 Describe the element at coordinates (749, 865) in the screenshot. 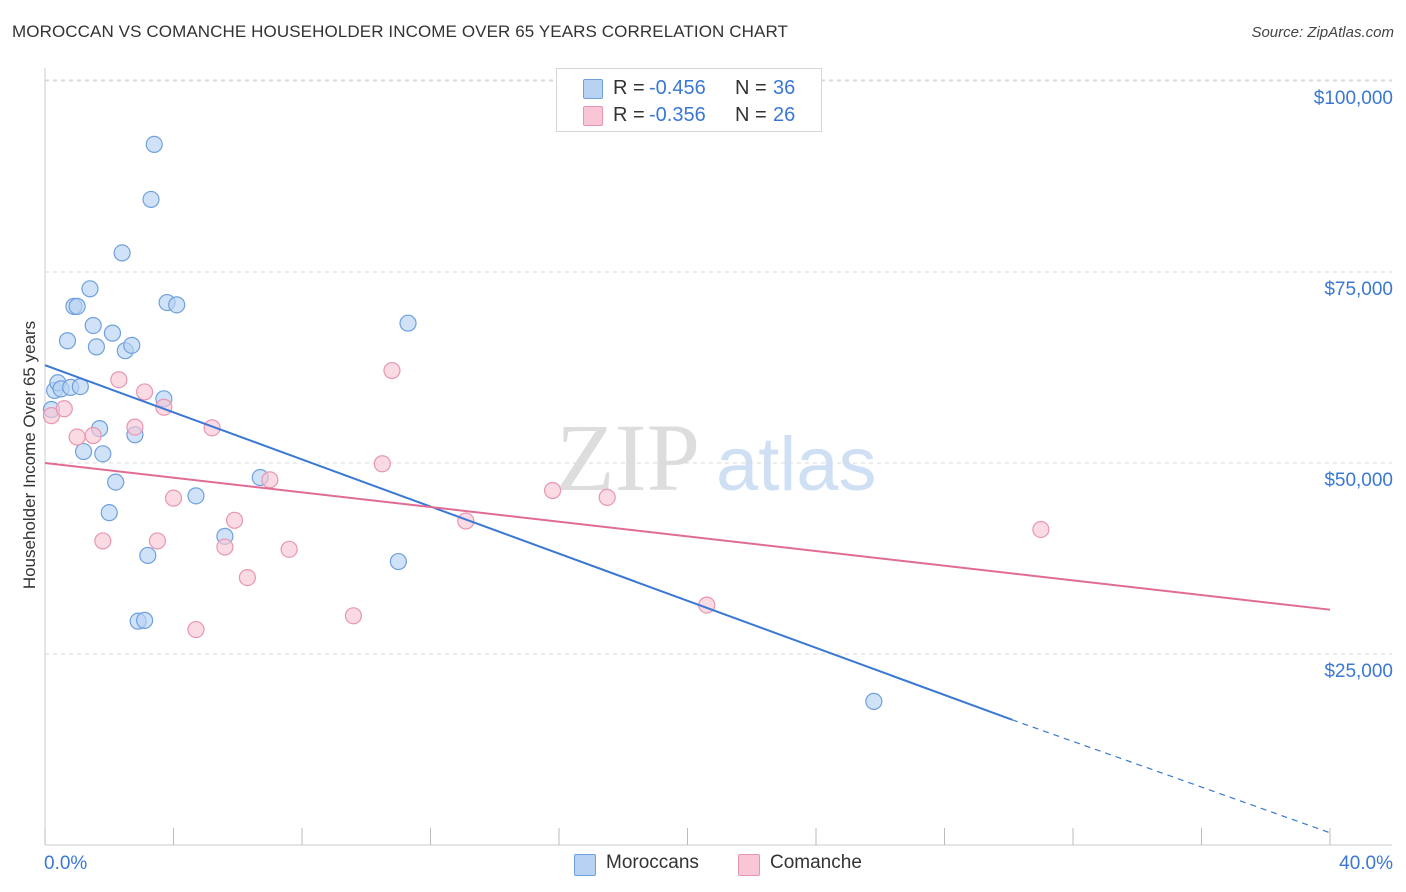

I see `series-swatch-comanche` at that location.